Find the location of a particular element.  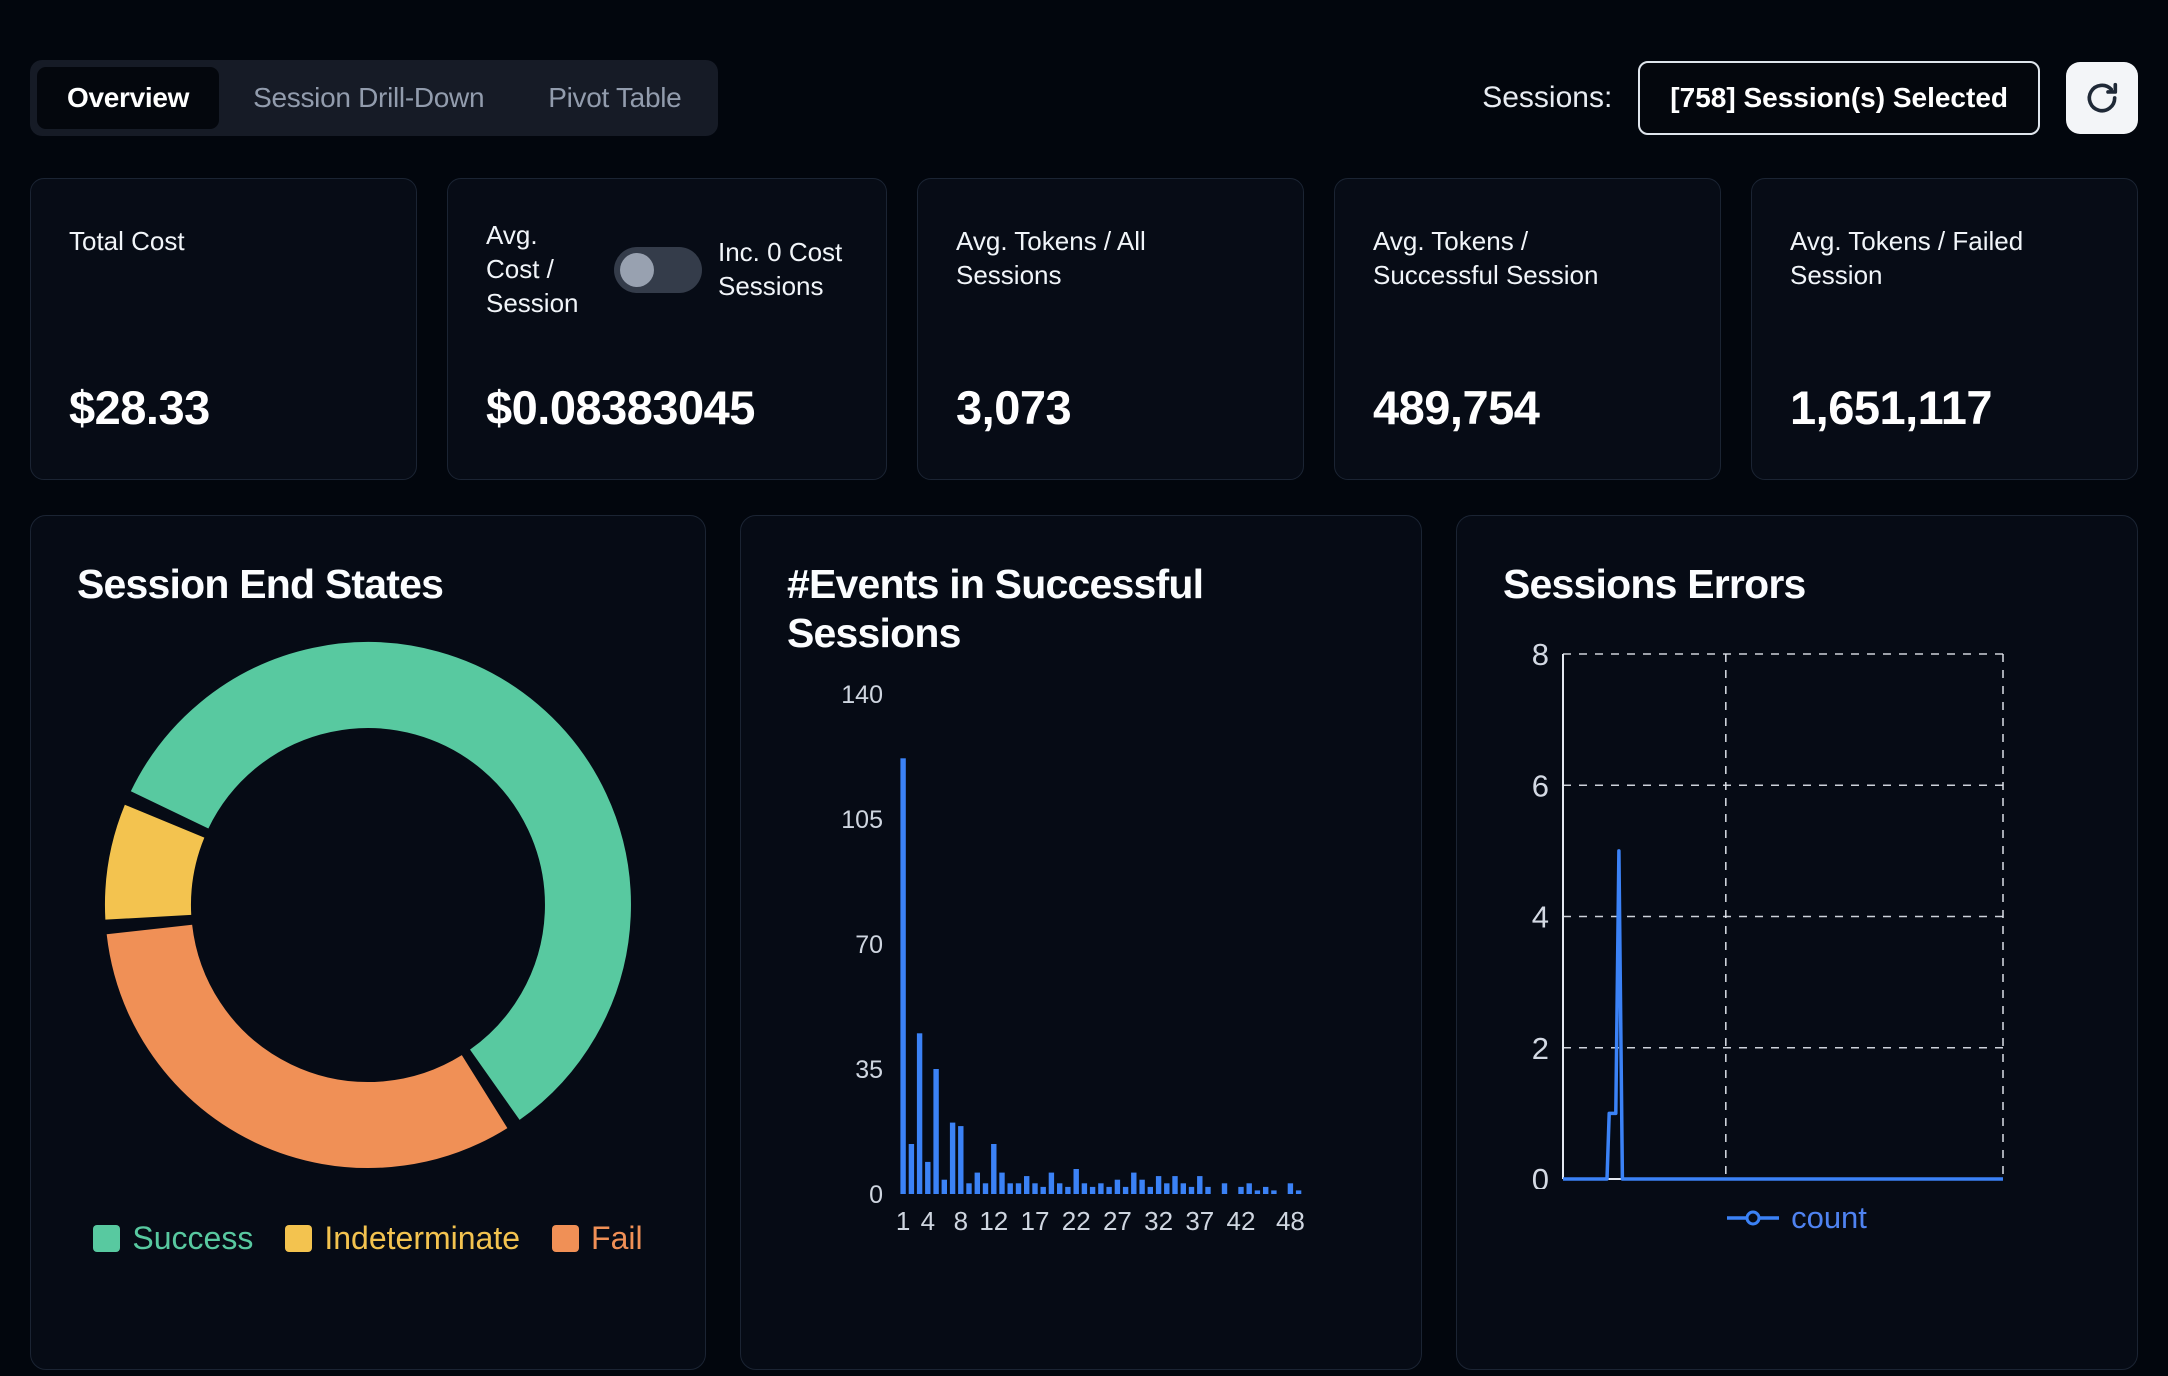

svg-text: 37 is located at coordinates (1199, 1221).